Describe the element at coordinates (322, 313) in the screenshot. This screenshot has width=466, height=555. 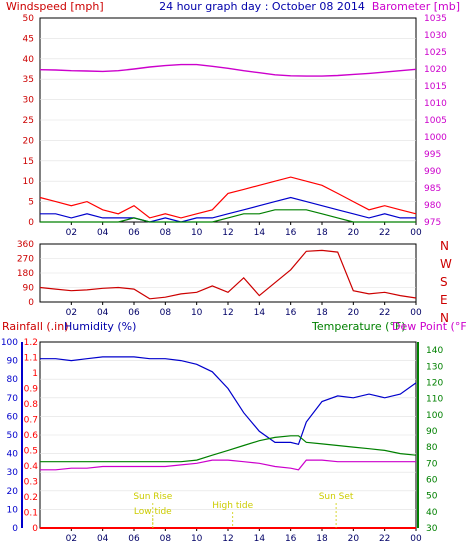
I see `direction-x-tick-label: 18` at that location.